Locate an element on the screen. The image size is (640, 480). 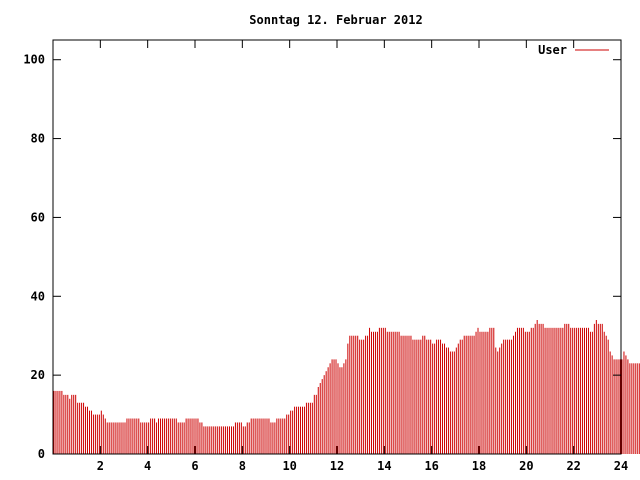
y-tick-label: 20 is located at coordinates (38, 375).